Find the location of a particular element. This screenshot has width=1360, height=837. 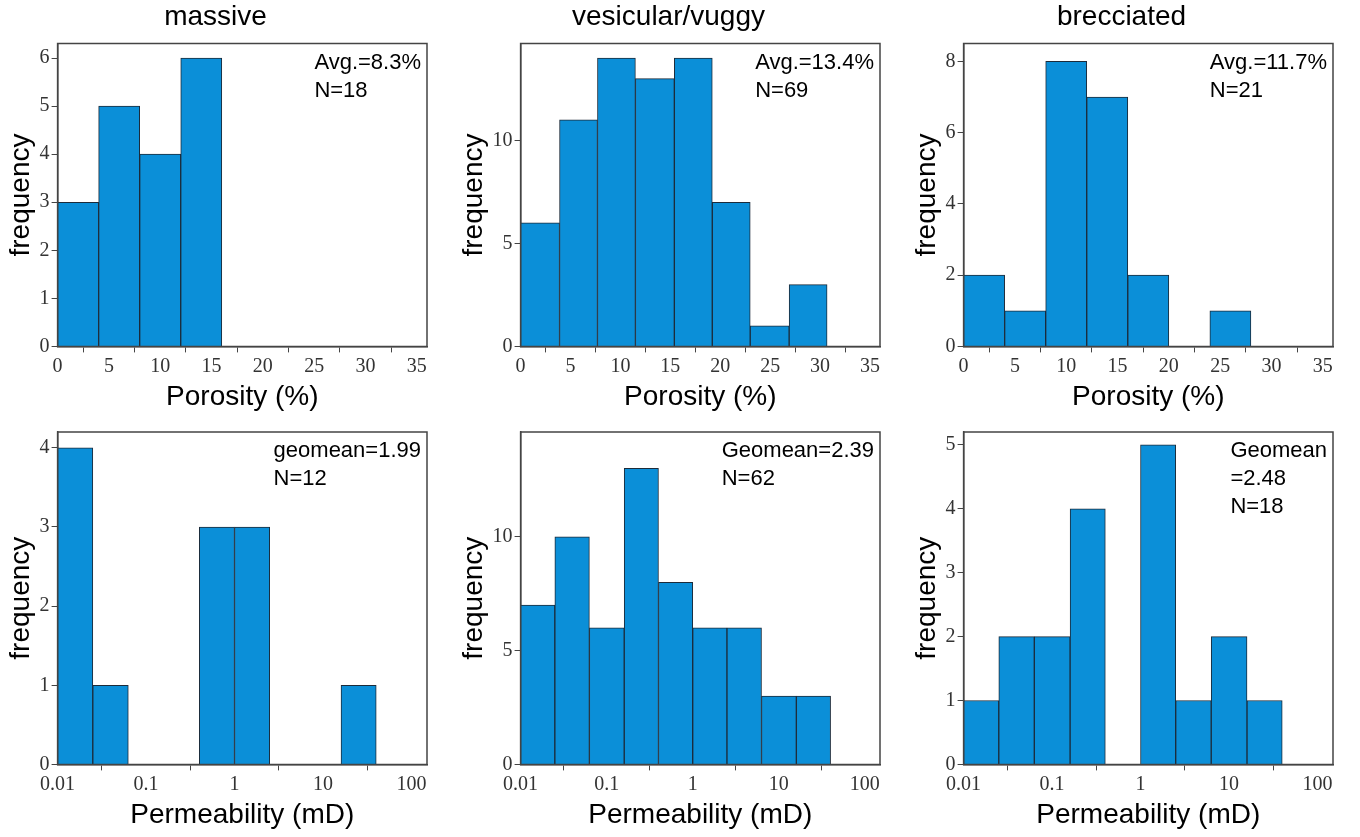

chart-title: vesicular/vuggy is located at coordinates (668, 15).